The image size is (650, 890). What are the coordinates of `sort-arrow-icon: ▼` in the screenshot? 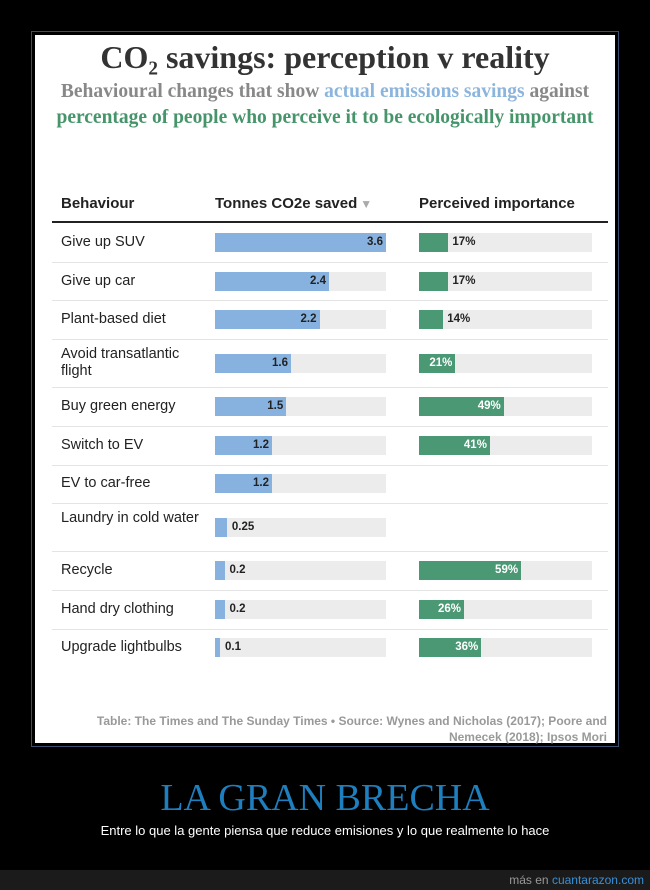 It's located at (366, 204).